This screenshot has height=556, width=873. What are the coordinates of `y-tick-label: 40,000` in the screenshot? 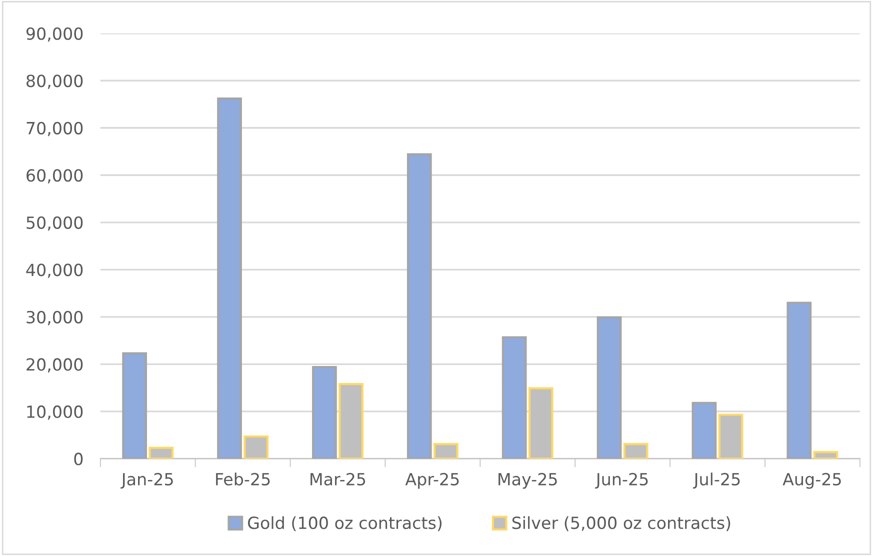 It's located at (54, 271).